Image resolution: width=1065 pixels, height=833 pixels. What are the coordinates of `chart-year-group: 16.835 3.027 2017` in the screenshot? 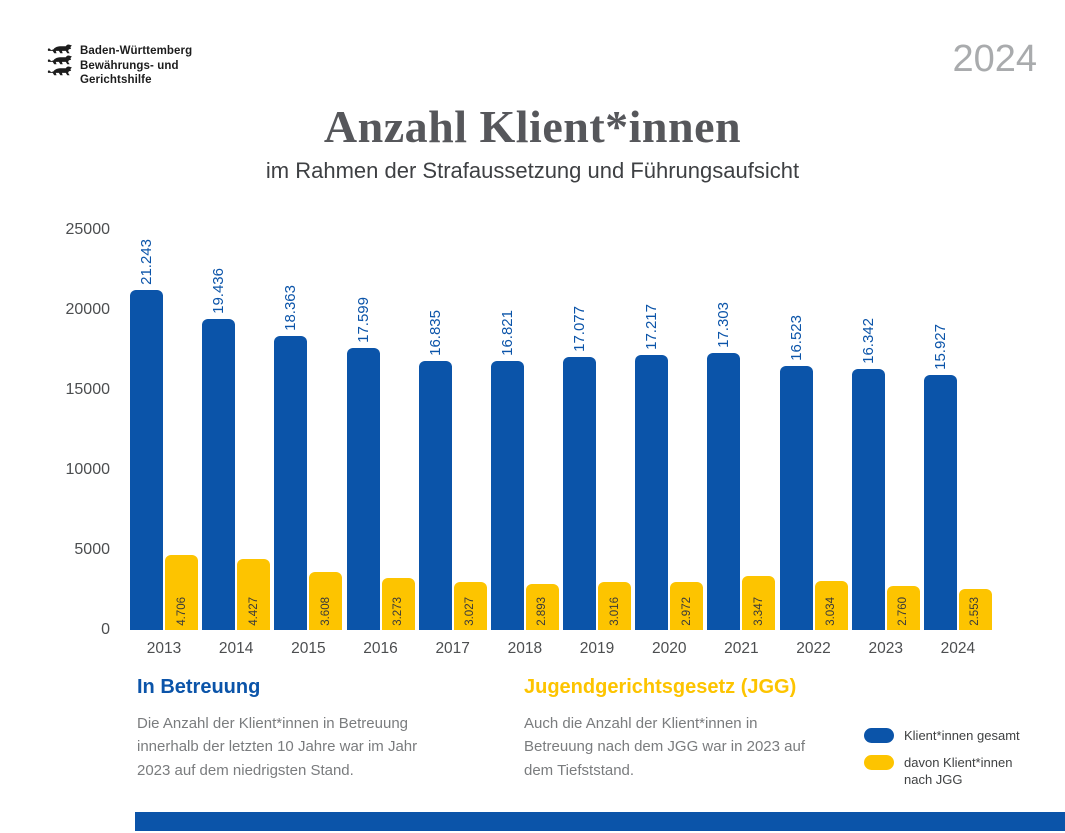 It's located at (452, 443).